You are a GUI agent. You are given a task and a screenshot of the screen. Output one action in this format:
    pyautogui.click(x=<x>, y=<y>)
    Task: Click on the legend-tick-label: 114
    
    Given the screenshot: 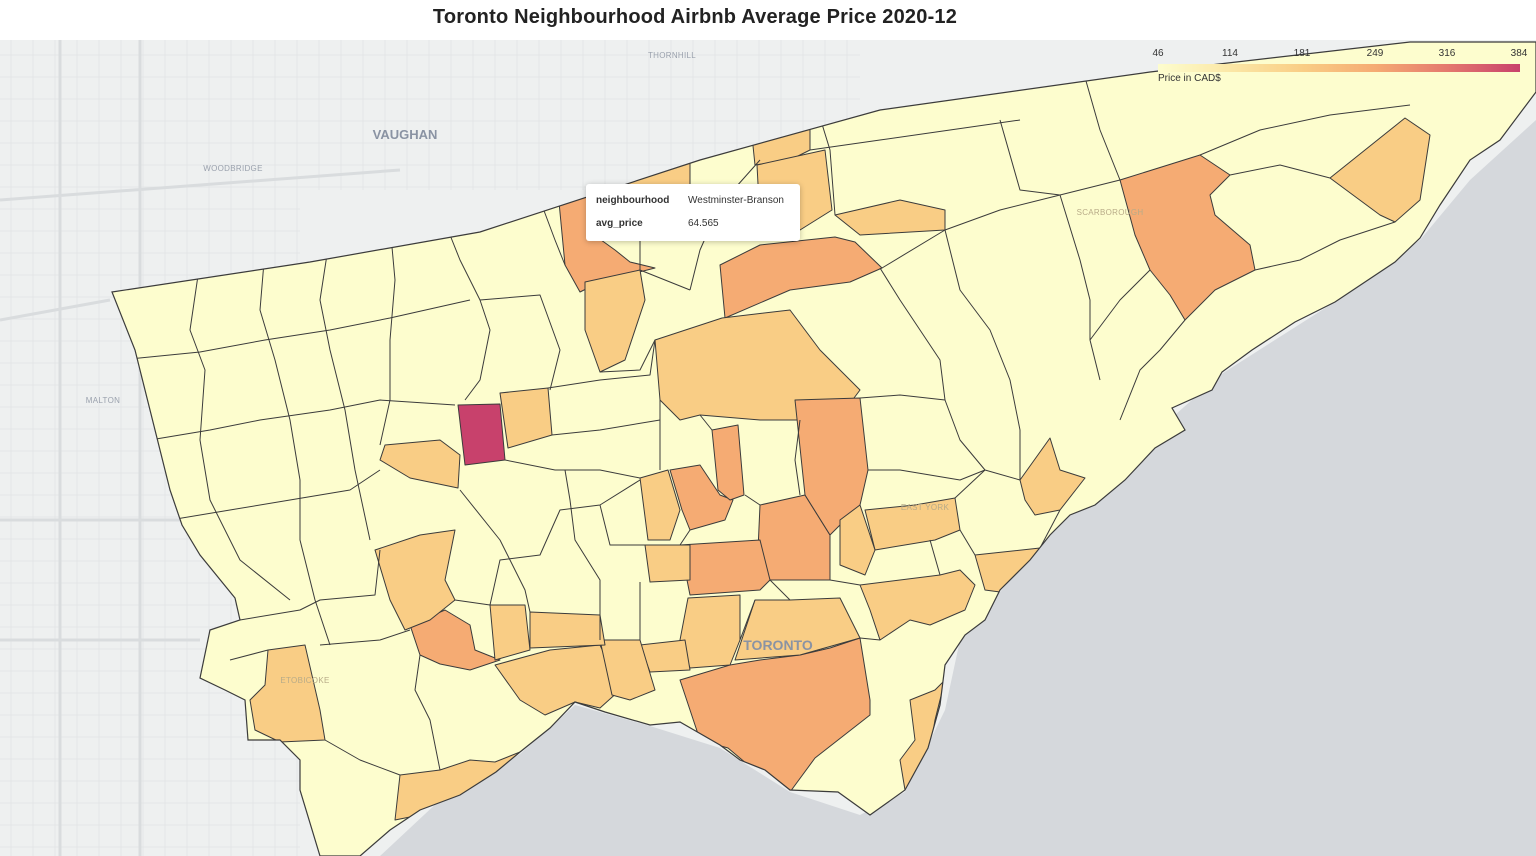 What is the action you would take?
    pyautogui.click(x=1230, y=53)
    